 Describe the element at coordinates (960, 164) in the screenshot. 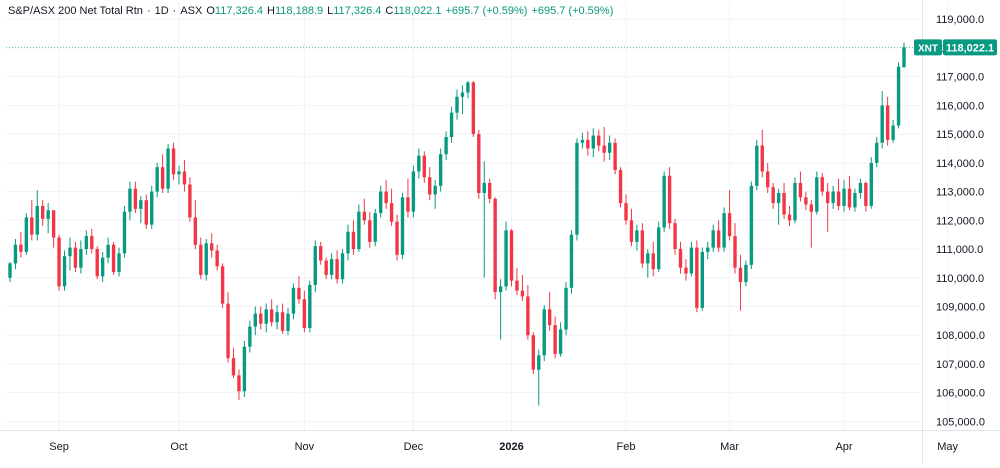

I see `y-tick-label: 114,000.0` at that location.